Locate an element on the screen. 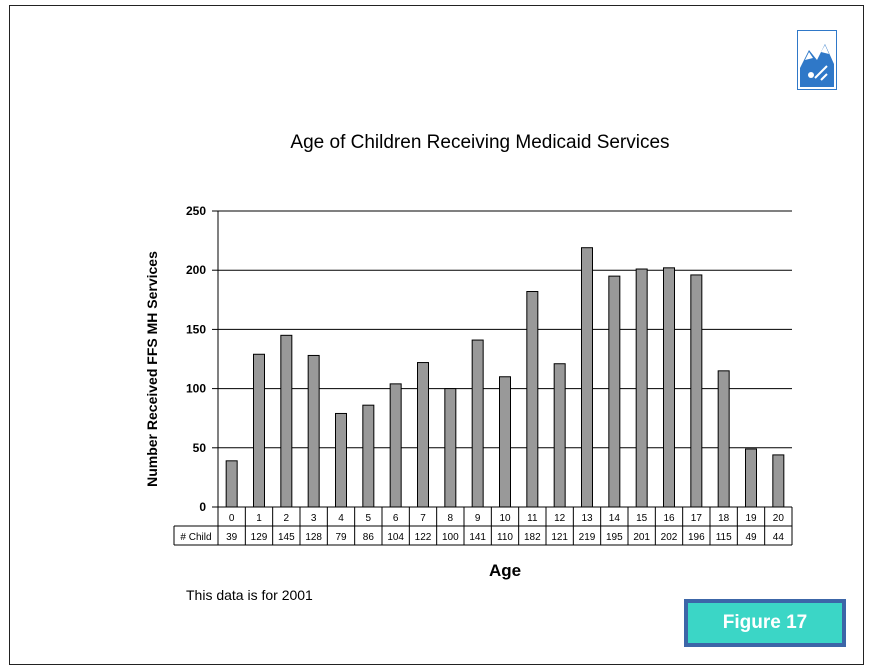 The width and height of the screenshot is (871, 665). data-label: 115 is located at coordinates (724, 537).